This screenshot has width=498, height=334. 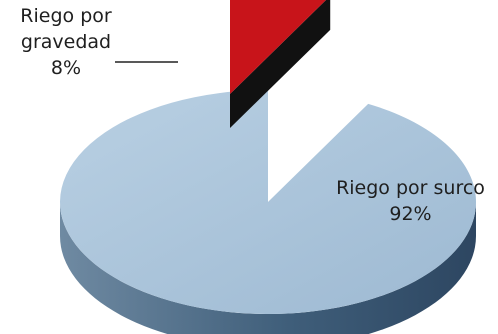 I want to click on slice-label-gravedad: Riego por gravedad 8%, so click(x=66, y=42).